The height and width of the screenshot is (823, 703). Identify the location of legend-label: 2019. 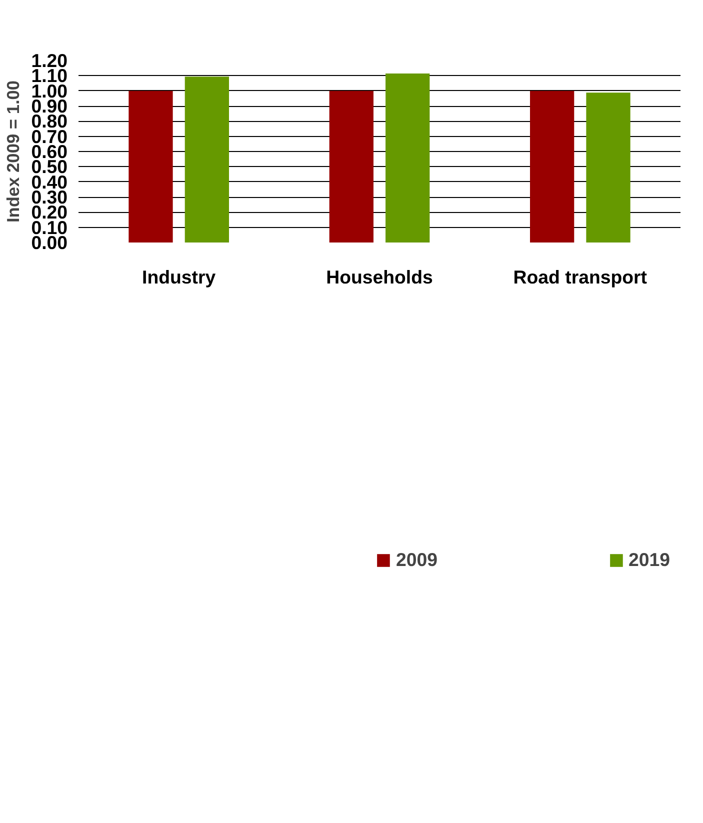
(649, 560).